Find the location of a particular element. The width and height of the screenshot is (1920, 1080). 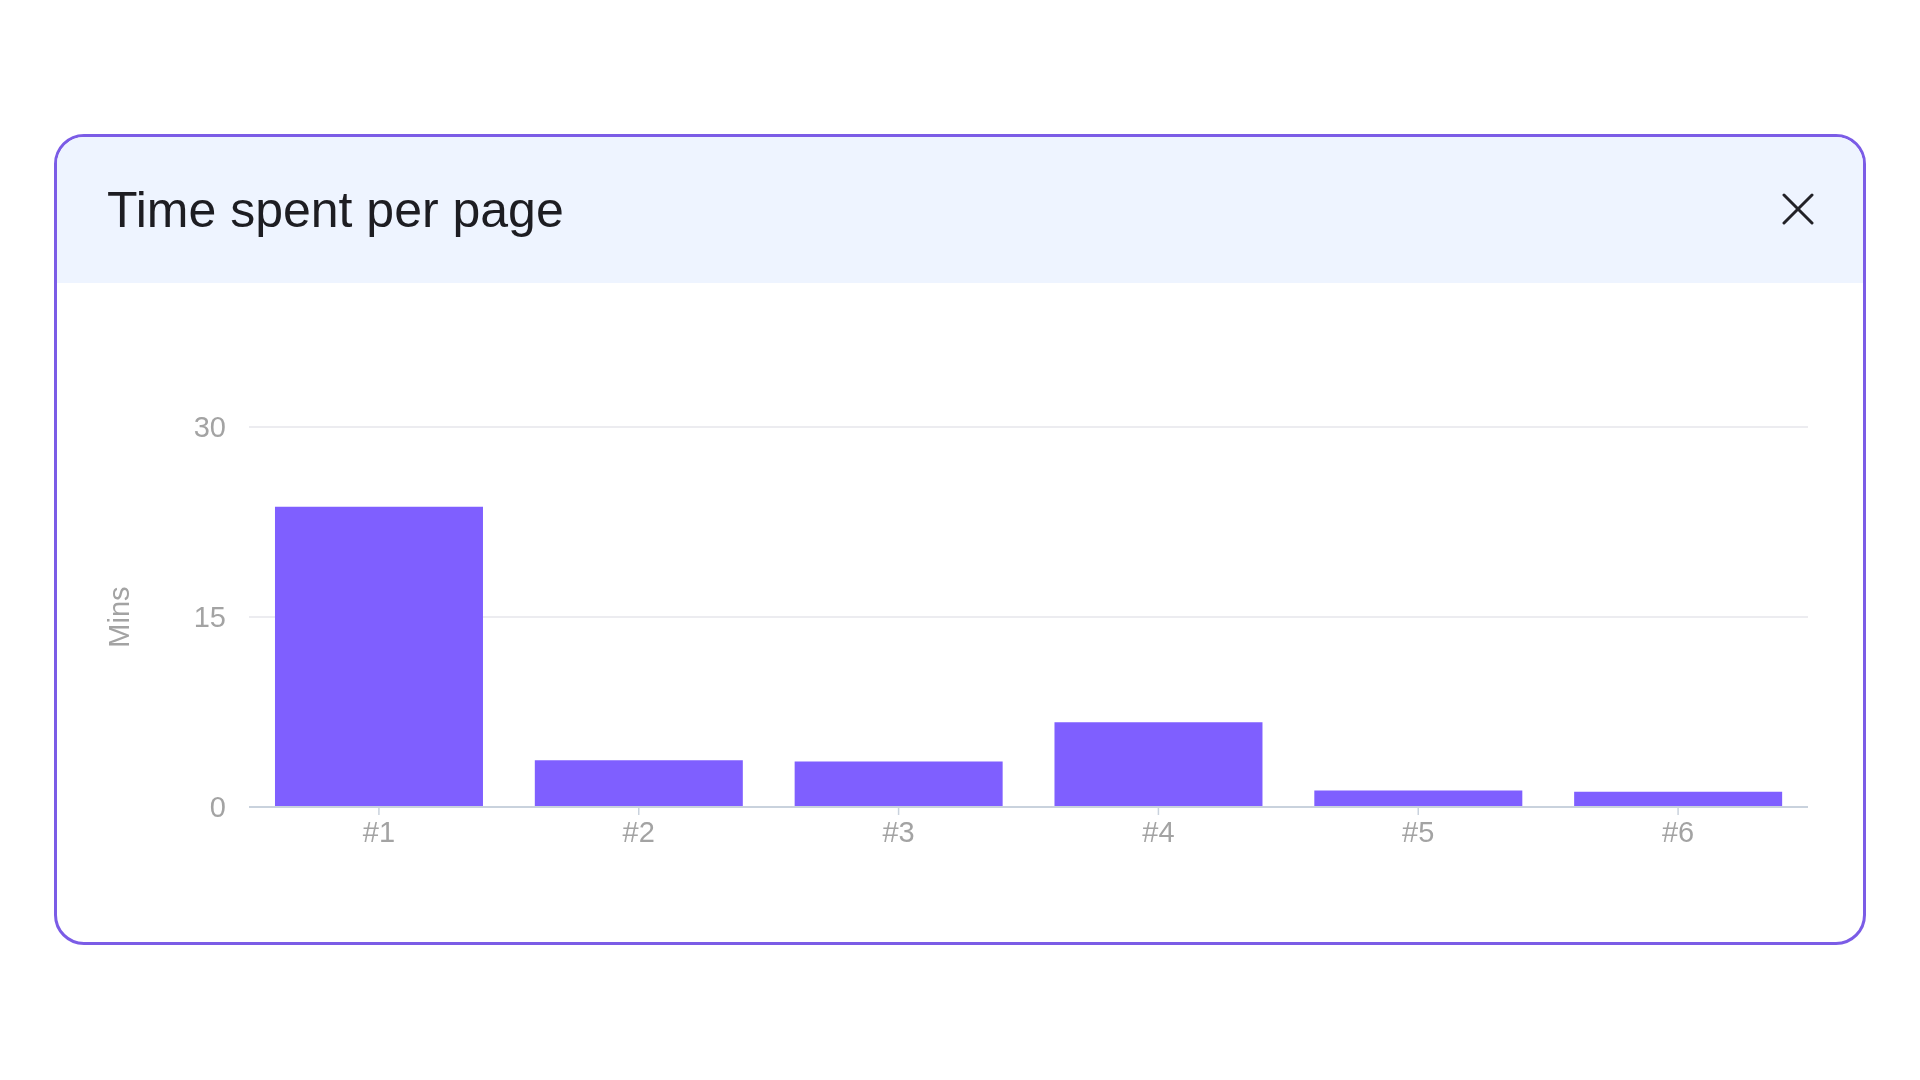

y-tick-label: 30 is located at coordinates (209, 427).